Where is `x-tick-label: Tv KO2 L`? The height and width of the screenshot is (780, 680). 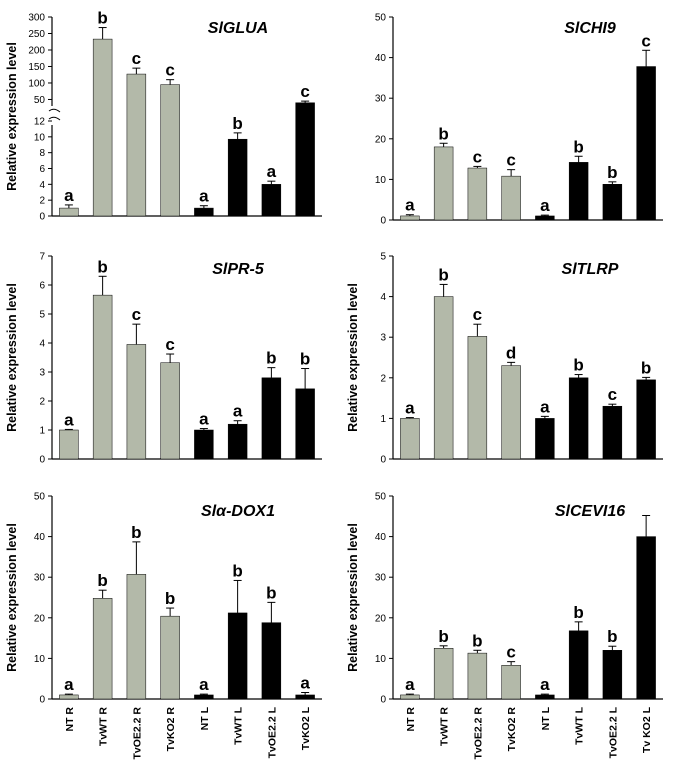
x-tick-label: Tv KO2 L is located at coordinates (647, 729).